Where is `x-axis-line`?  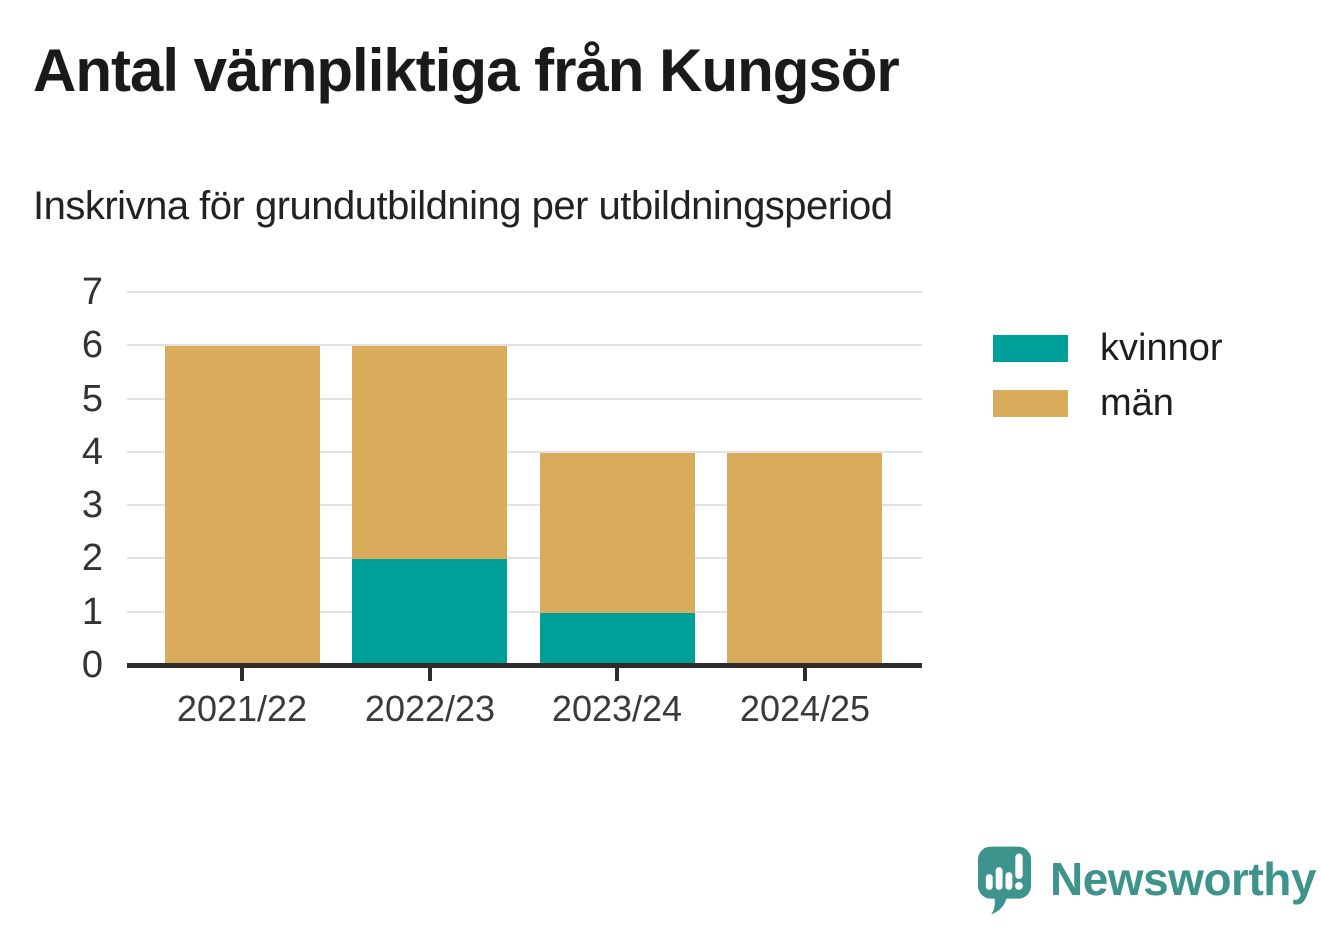 x-axis-line is located at coordinates (524, 665).